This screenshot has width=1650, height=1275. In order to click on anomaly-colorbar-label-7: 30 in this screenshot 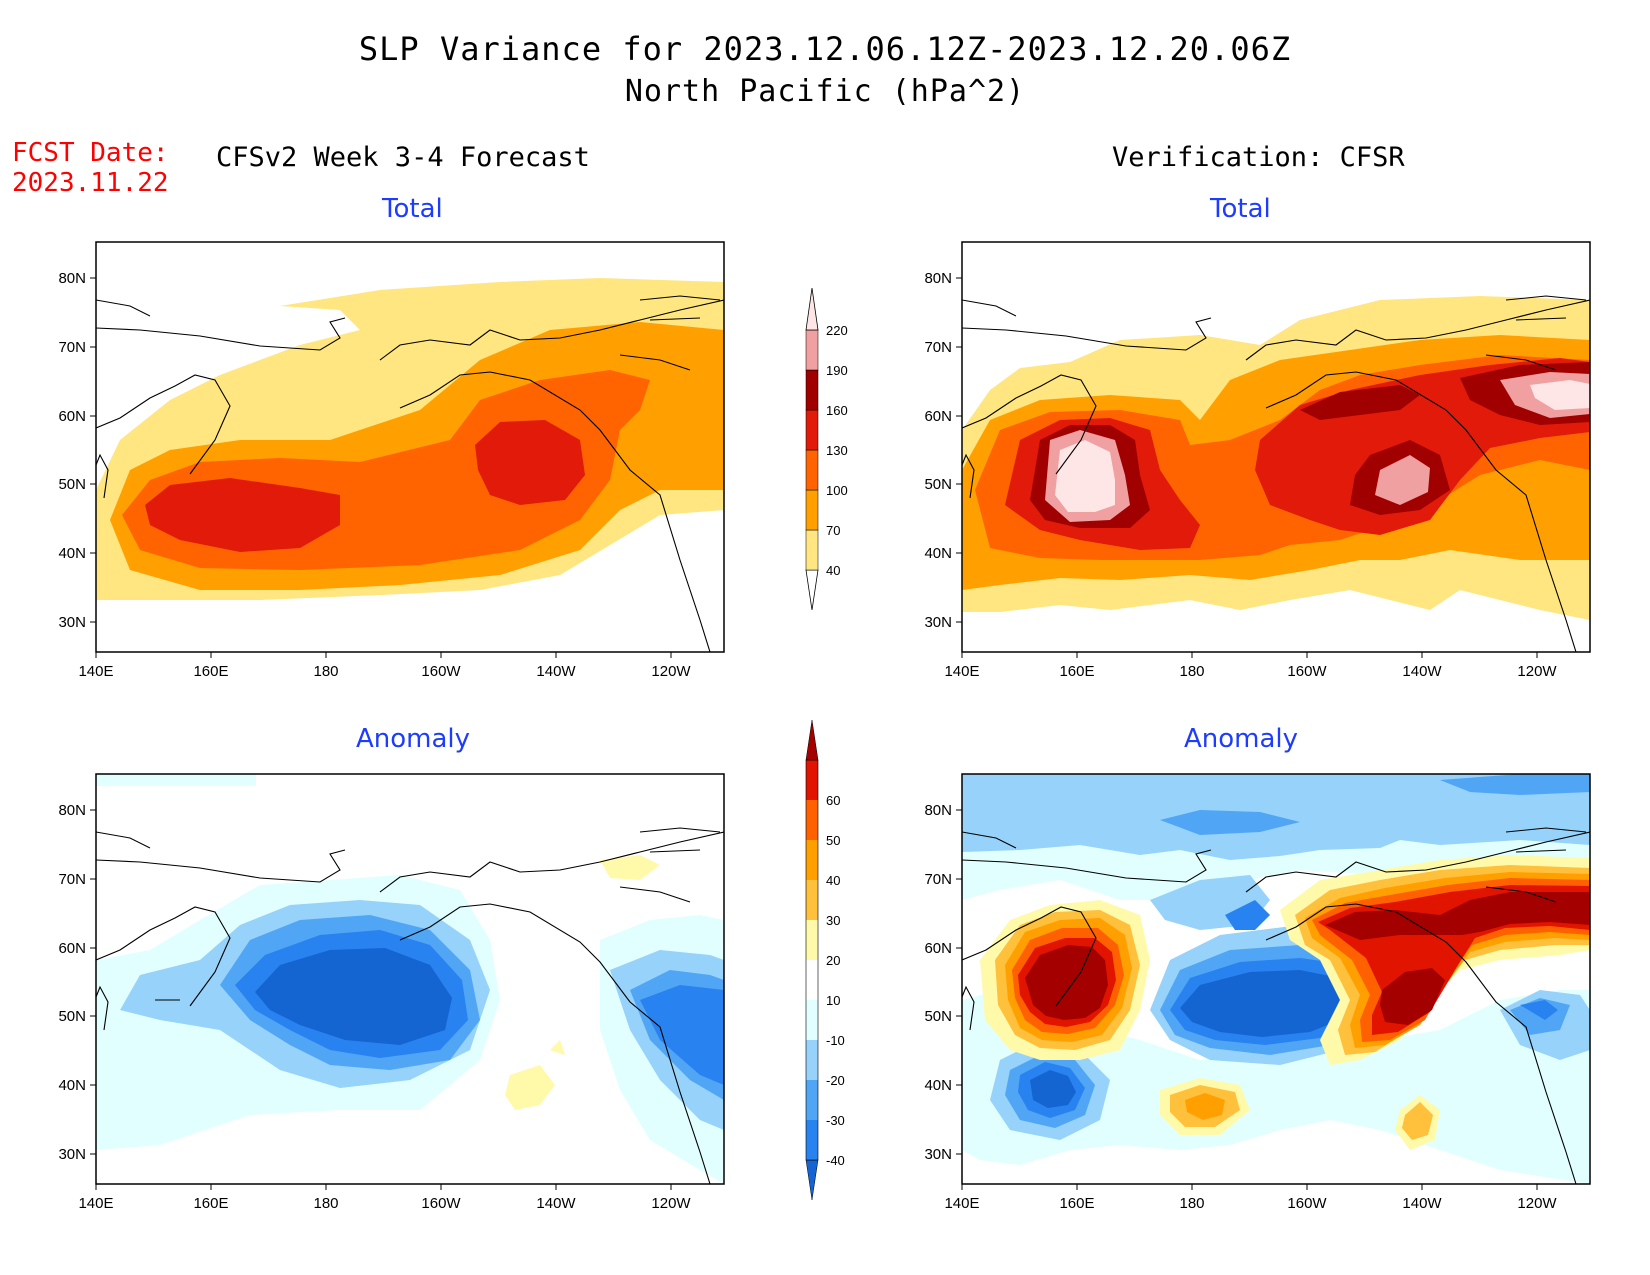, I will do `click(833, 920)`.